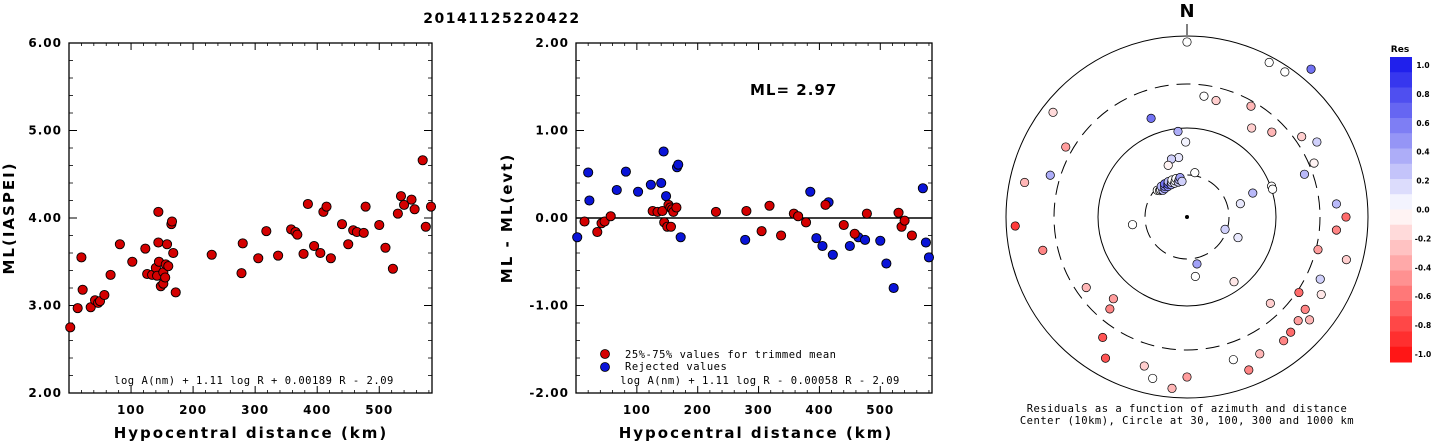 This screenshot has width=1437, height=441. What do you see at coordinates (251, 432) in the screenshot?
I see `x-axis-label: Hypocentral distance (km)` at bounding box center [251, 432].